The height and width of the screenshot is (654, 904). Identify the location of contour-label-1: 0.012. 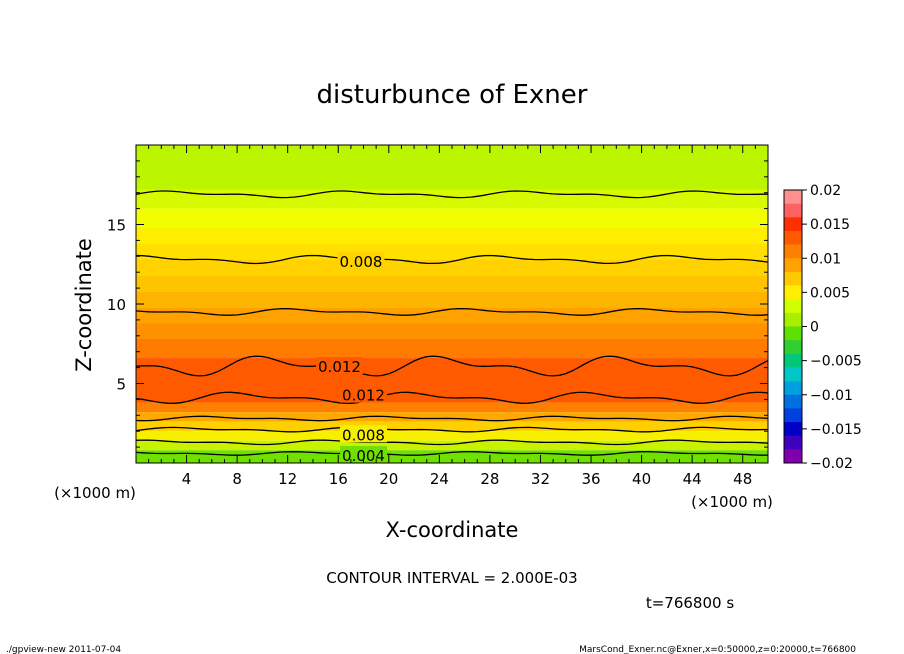
(340, 366).